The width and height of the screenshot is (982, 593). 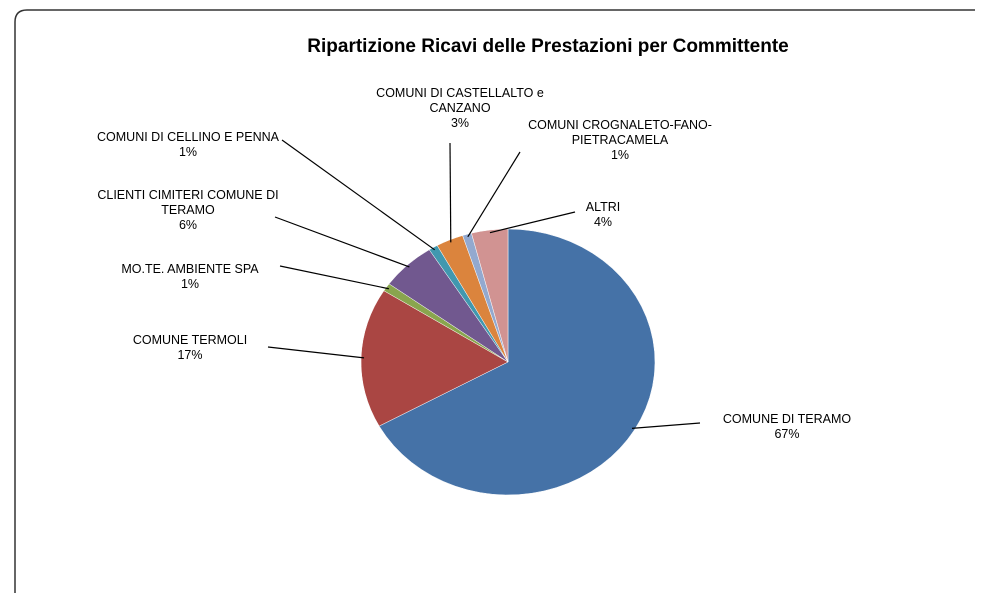 I want to click on data-label: COMUNI CROGNALETO-FANO-PIETRACAMELA 1%, so click(x=620, y=140).